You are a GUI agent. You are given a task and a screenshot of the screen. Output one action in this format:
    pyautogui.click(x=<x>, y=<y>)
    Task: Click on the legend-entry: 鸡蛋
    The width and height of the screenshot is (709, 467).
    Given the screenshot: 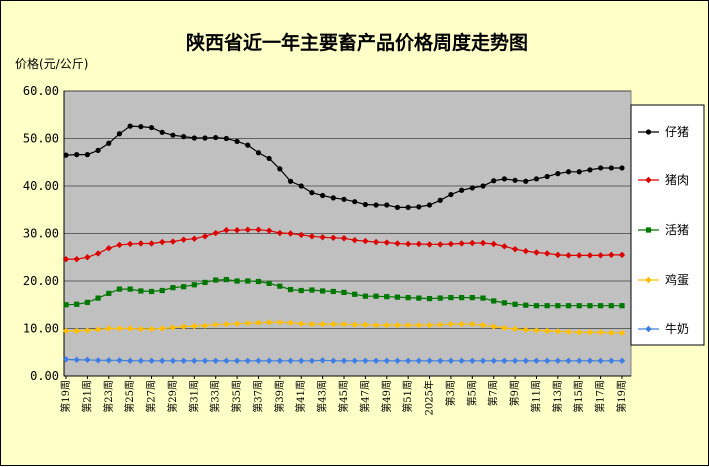 What is the action you would take?
    pyautogui.click(x=663, y=279)
    